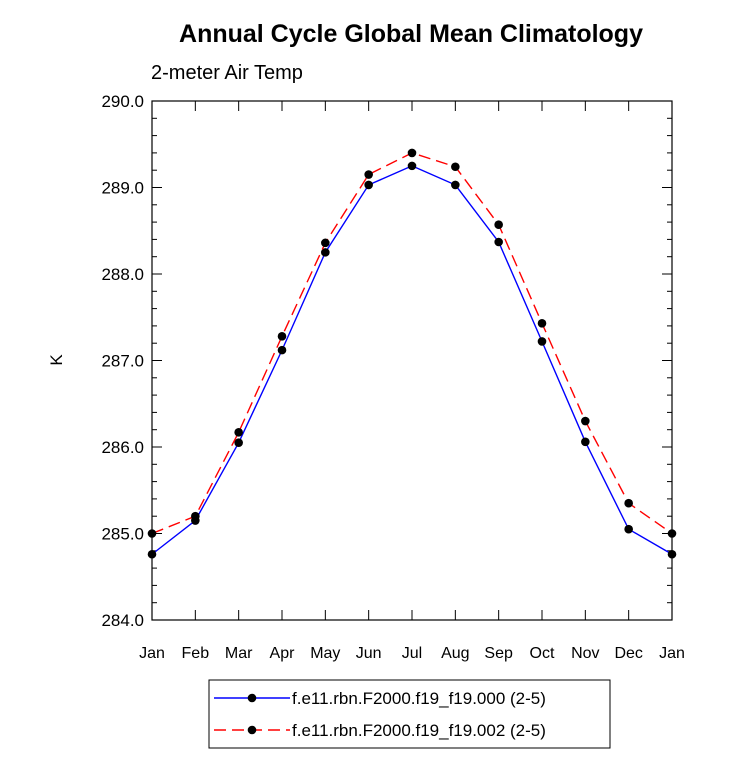 Image resolution: width=733 pixels, height=770 pixels. I want to click on y-tick-label: 287.0, so click(122, 361).